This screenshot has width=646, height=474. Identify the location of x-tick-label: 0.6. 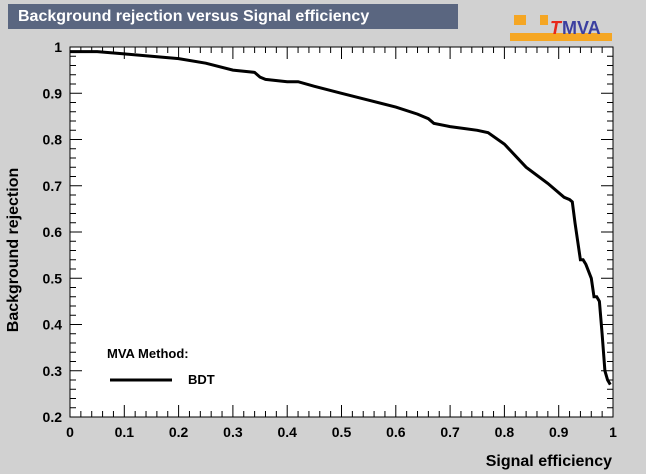
(396, 432).